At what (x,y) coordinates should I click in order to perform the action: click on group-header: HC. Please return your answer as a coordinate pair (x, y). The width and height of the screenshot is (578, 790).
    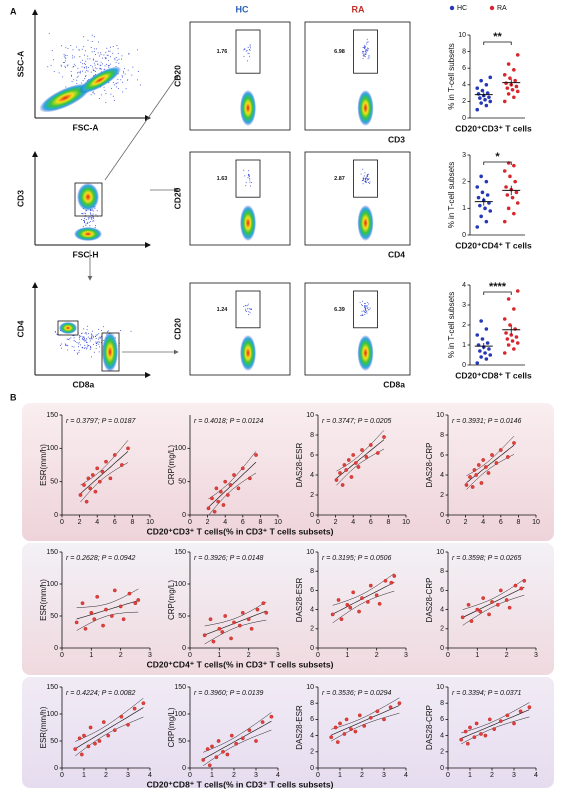
    Looking at the image, I should click on (242, 9).